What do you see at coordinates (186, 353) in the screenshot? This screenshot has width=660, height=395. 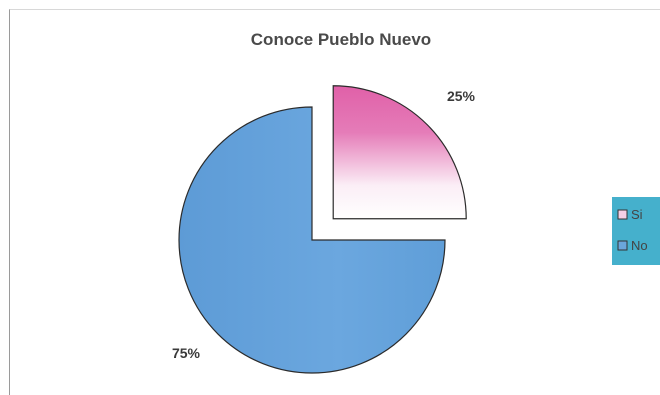 I see `data-label-no: 75%` at bounding box center [186, 353].